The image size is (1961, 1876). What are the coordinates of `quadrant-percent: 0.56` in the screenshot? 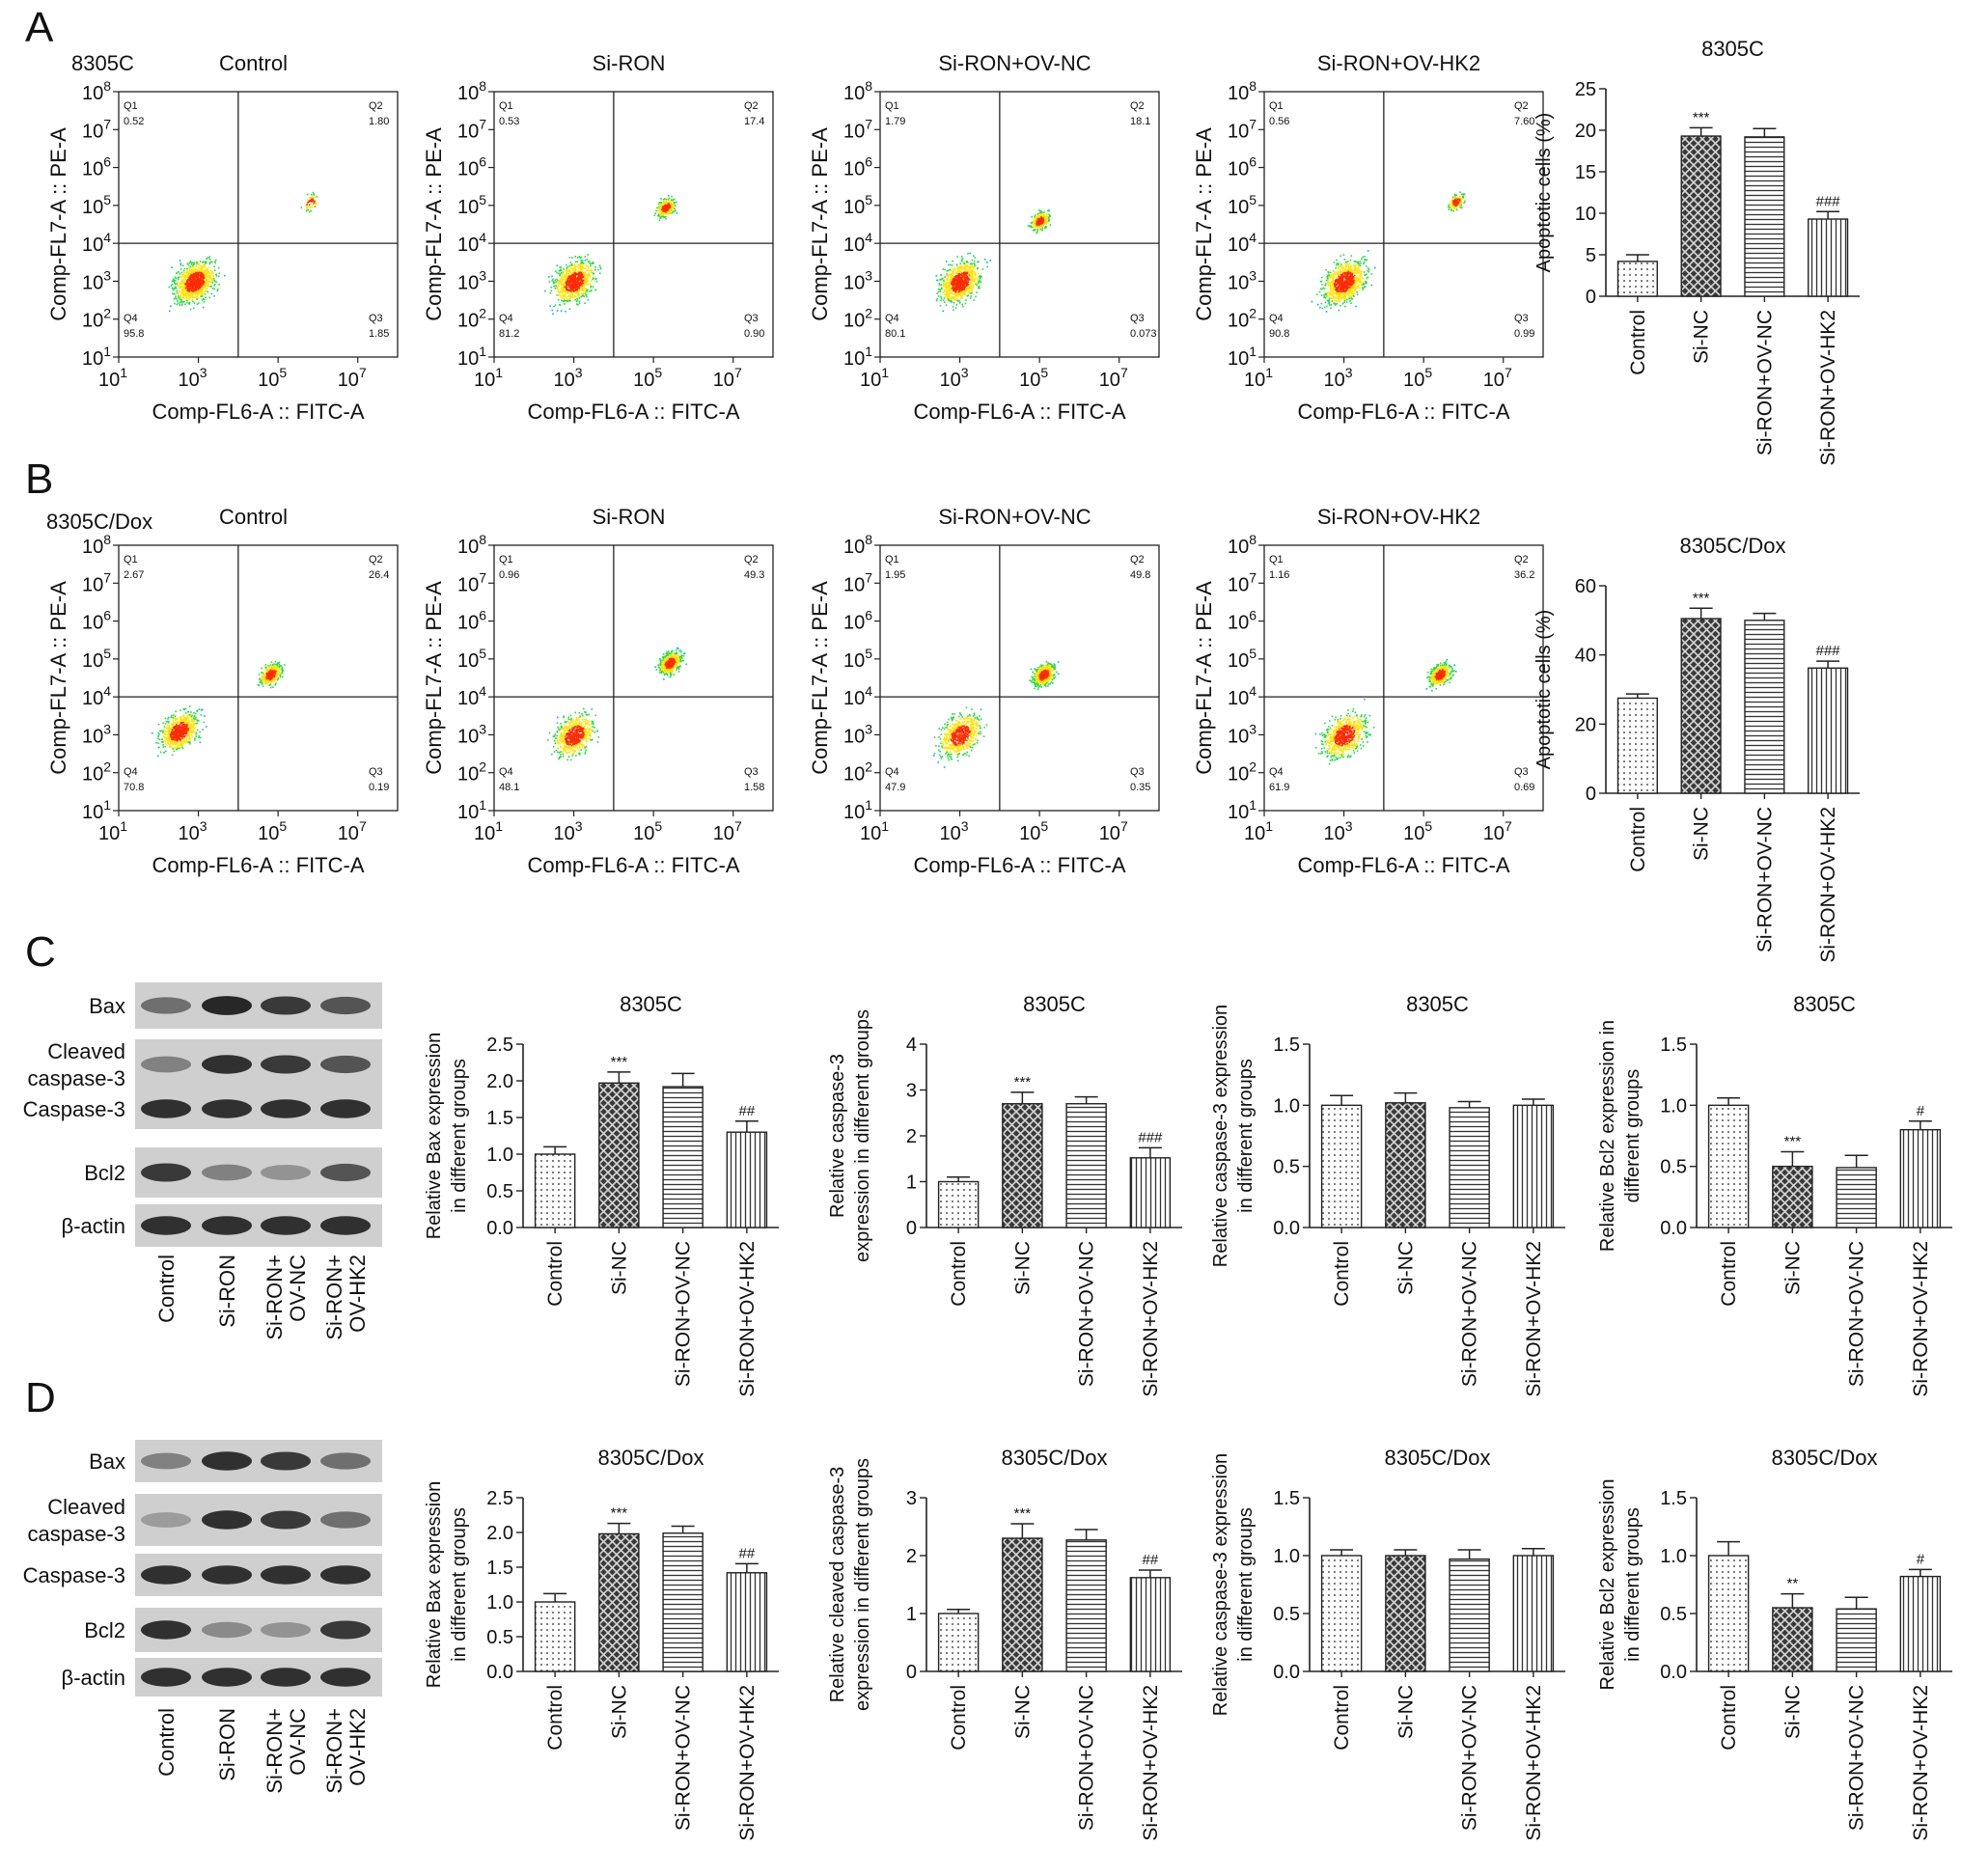 It's located at (1279, 121).